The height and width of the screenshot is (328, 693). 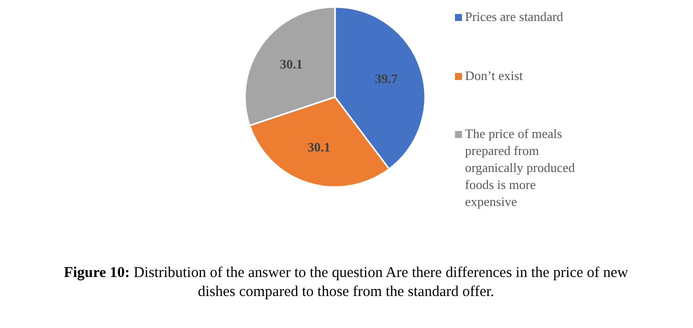 I want to click on legend-label: The price of meals prepared from organically produced foods is more expensive, so click(x=520, y=167).